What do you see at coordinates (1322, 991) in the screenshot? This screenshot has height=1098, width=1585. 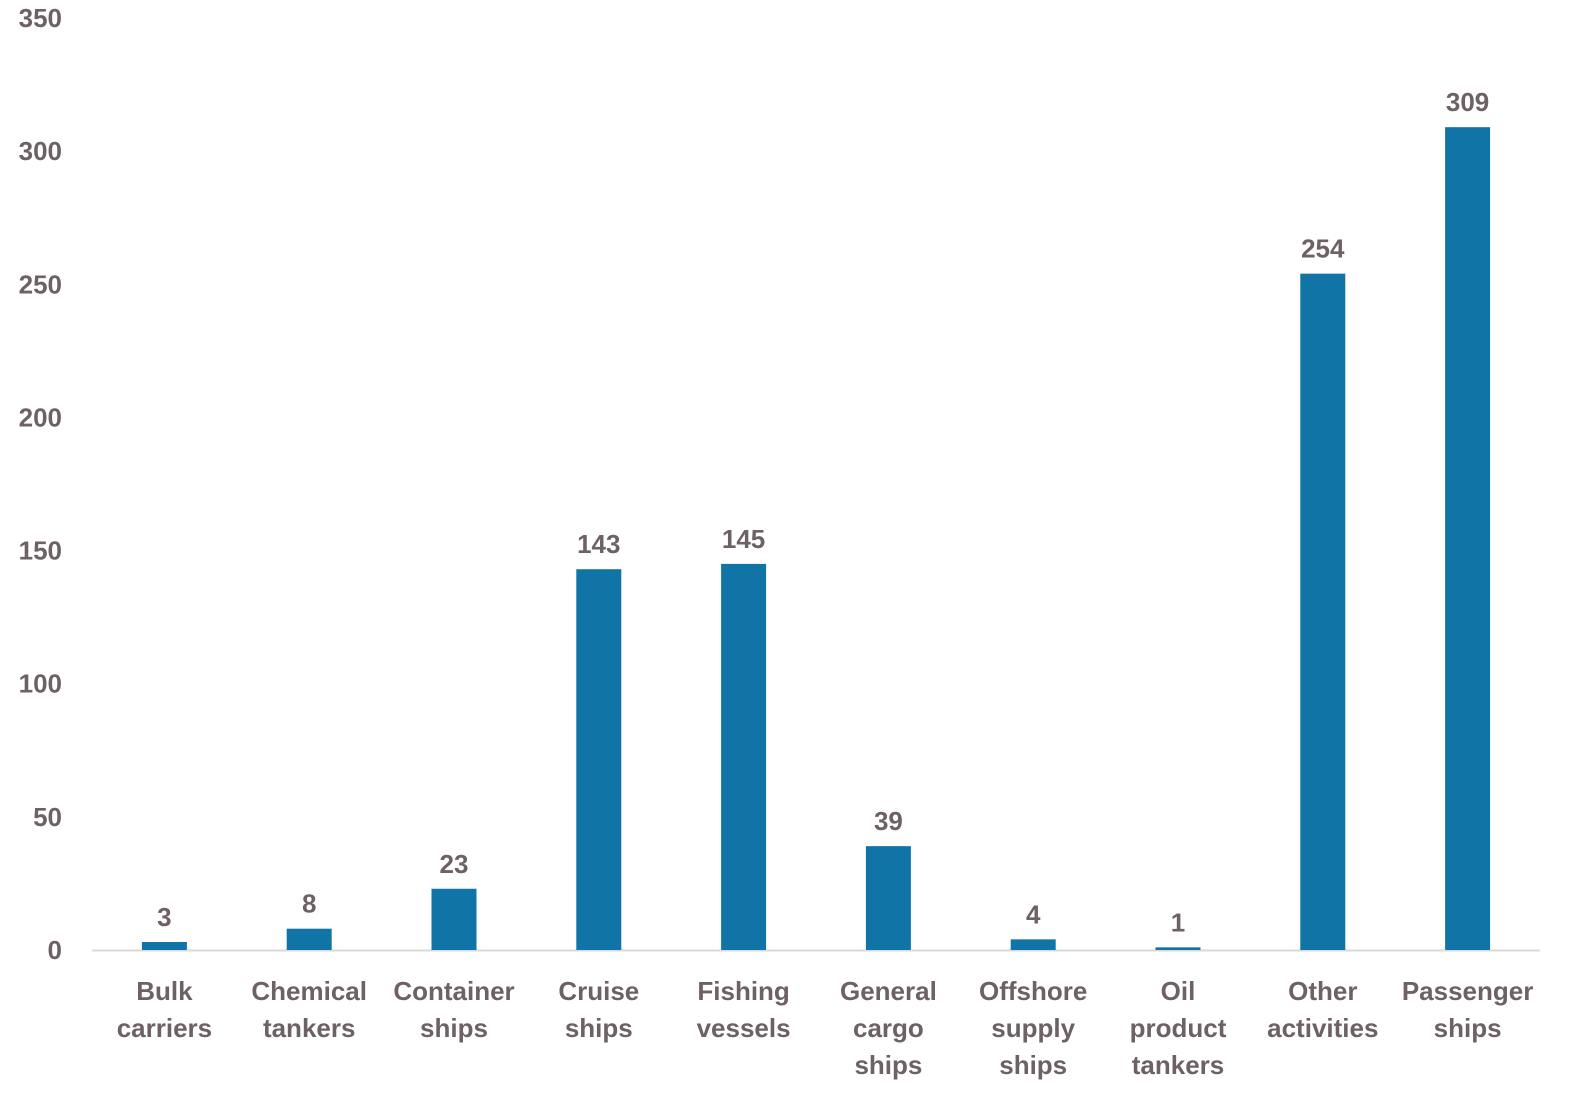 I see `x-tick-label-line: Other` at bounding box center [1322, 991].